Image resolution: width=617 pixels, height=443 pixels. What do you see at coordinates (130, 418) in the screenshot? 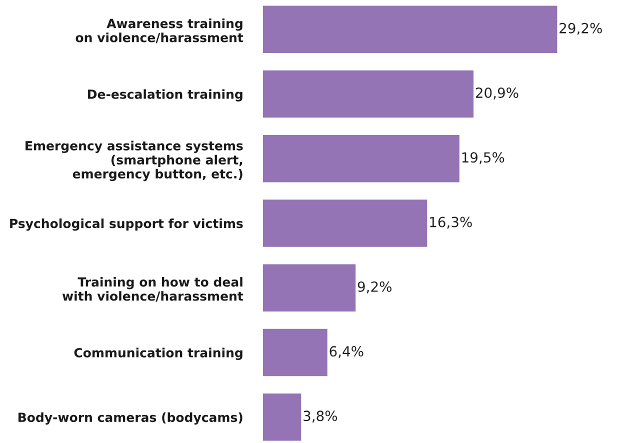
I see `y-tick-label: Body-worn cameras (bodycams)` at bounding box center [130, 418].